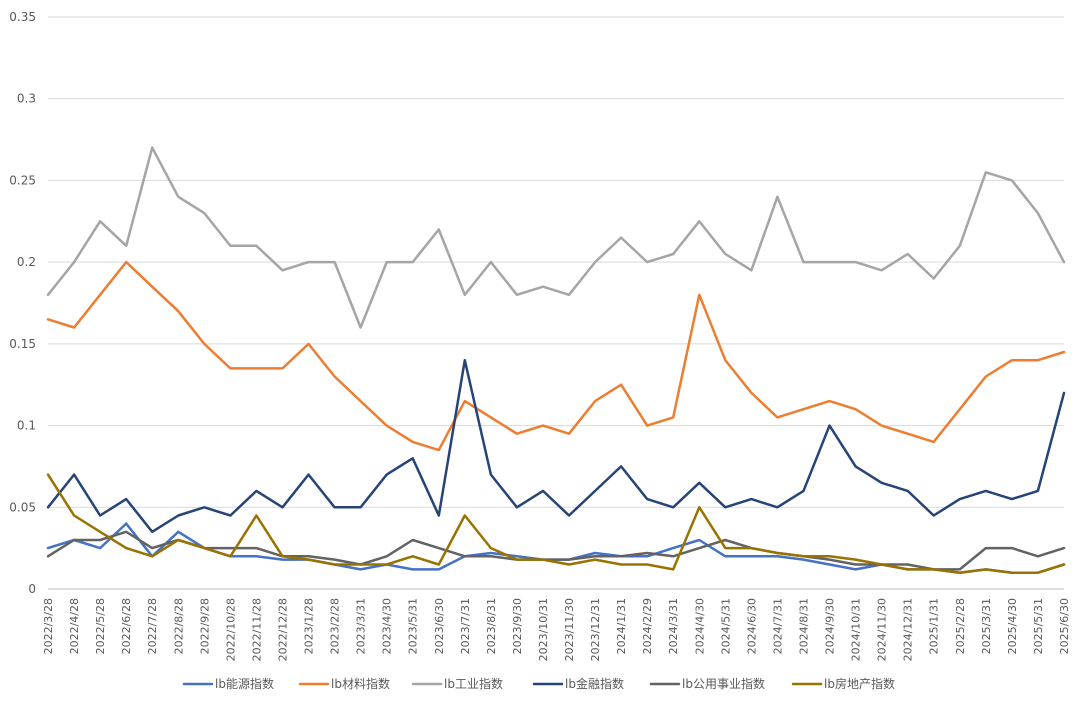 The width and height of the screenshot is (1080, 710). What do you see at coordinates (859, 683) in the screenshot?
I see `legend-label: lb房地产指数` at bounding box center [859, 683].